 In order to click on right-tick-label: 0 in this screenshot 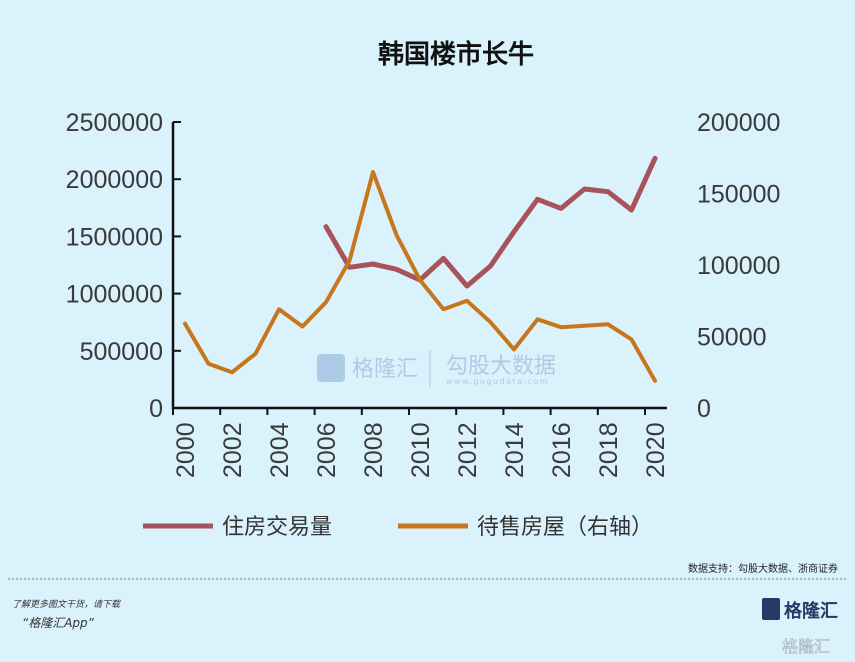, I will do `click(704, 409)`.